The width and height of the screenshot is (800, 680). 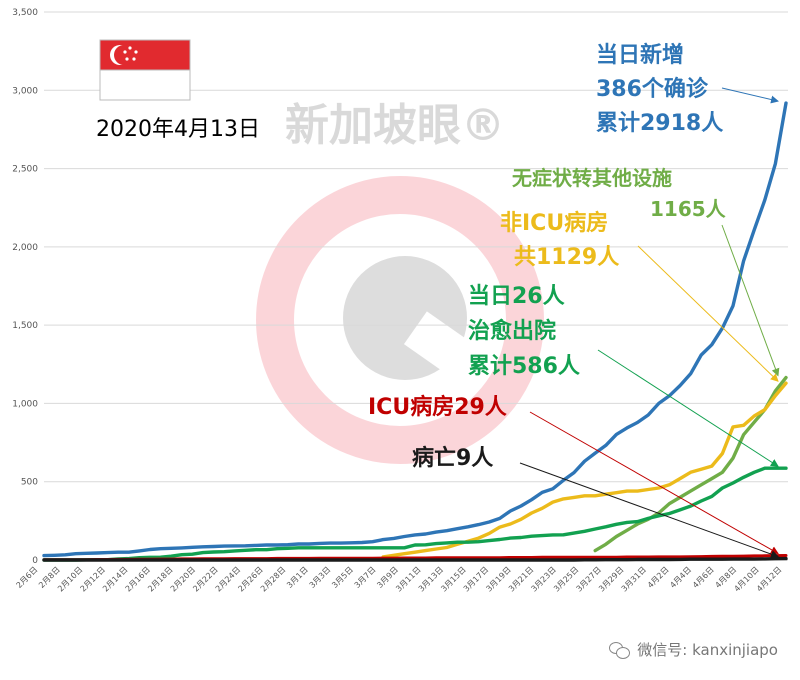 I want to click on y-tick-label: 2,000, so click(x=25, y=248).